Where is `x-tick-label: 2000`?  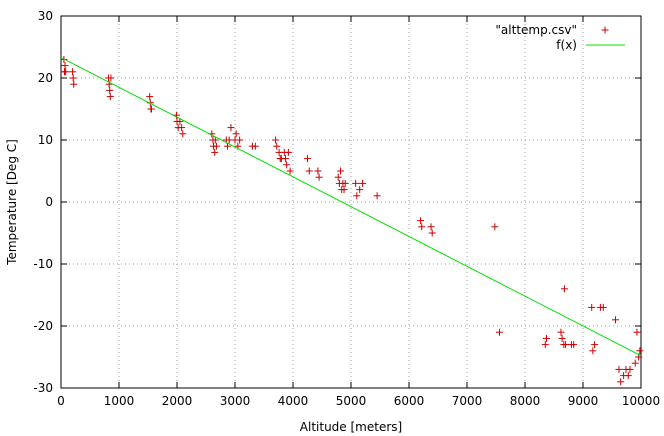 x-tick-label: 2000 is located at coordinates (177, 401).